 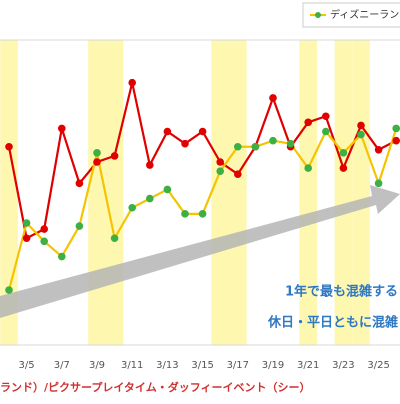 I want to click on x-tick-label: 3/5, so click(x=27, y=365).